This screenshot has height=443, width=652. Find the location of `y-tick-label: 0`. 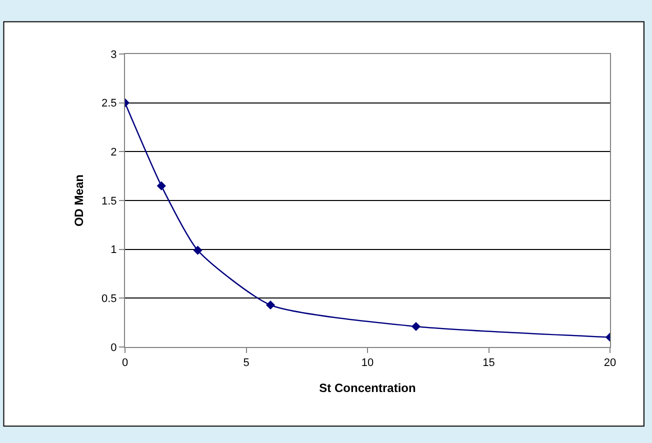

y-tick-label: 0 is located at coordinates (113, 348).